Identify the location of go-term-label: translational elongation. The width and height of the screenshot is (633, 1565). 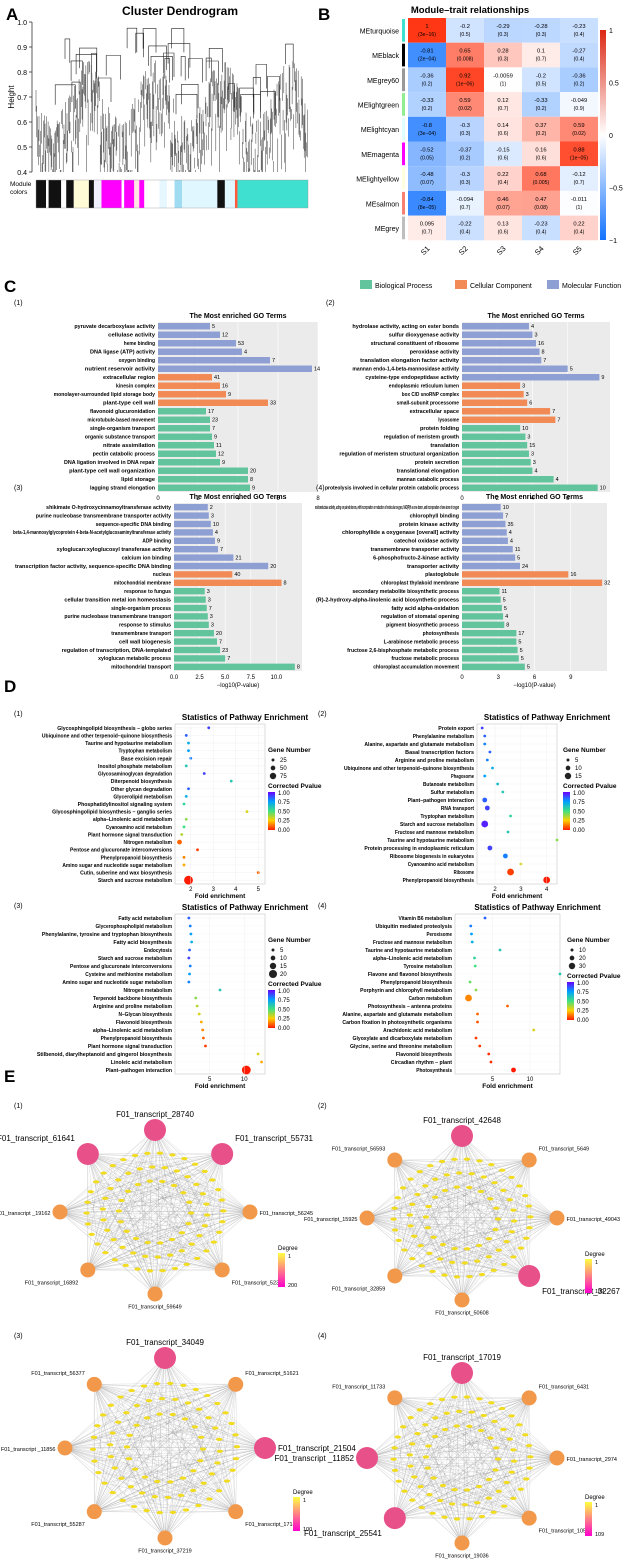
(428, 472).